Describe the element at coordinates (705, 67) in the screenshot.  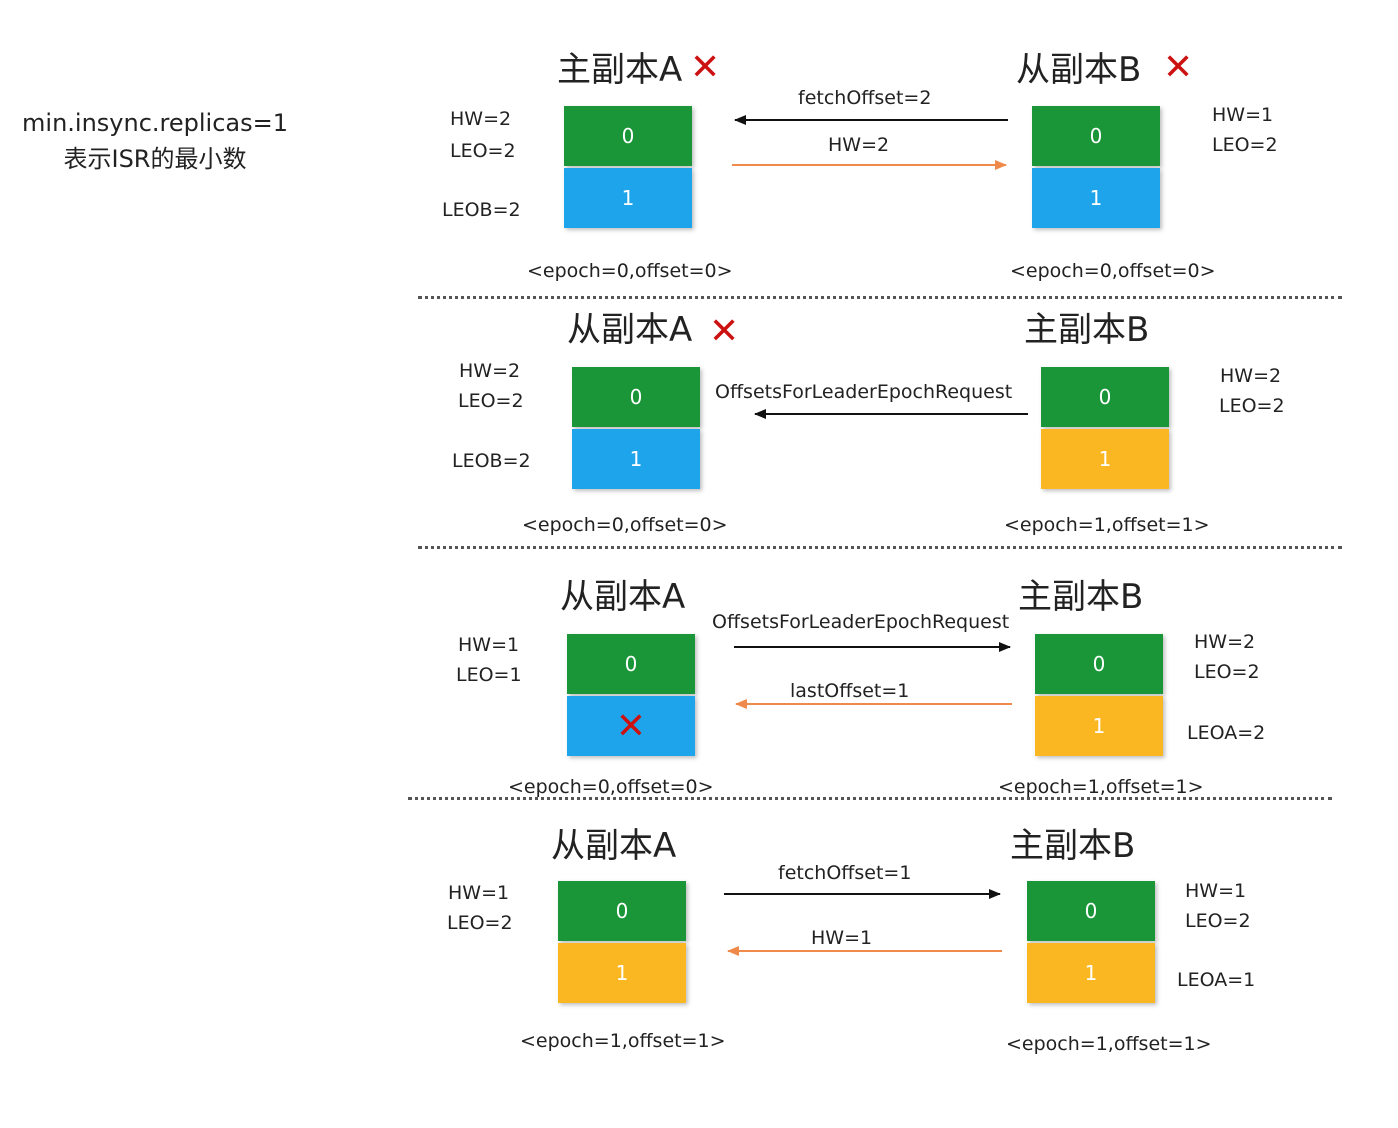
I see `p0-left-cross-icon: ✕` at that location.